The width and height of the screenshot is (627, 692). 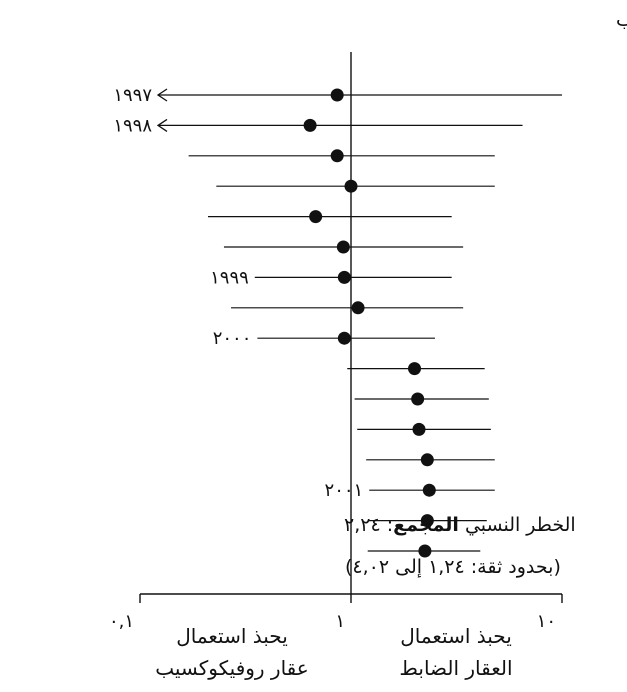 What do you see at coordinates (132, 95) in the screenshot?
I see `year-label-1: ١٩٩٧` at bounding box center [132, 95].